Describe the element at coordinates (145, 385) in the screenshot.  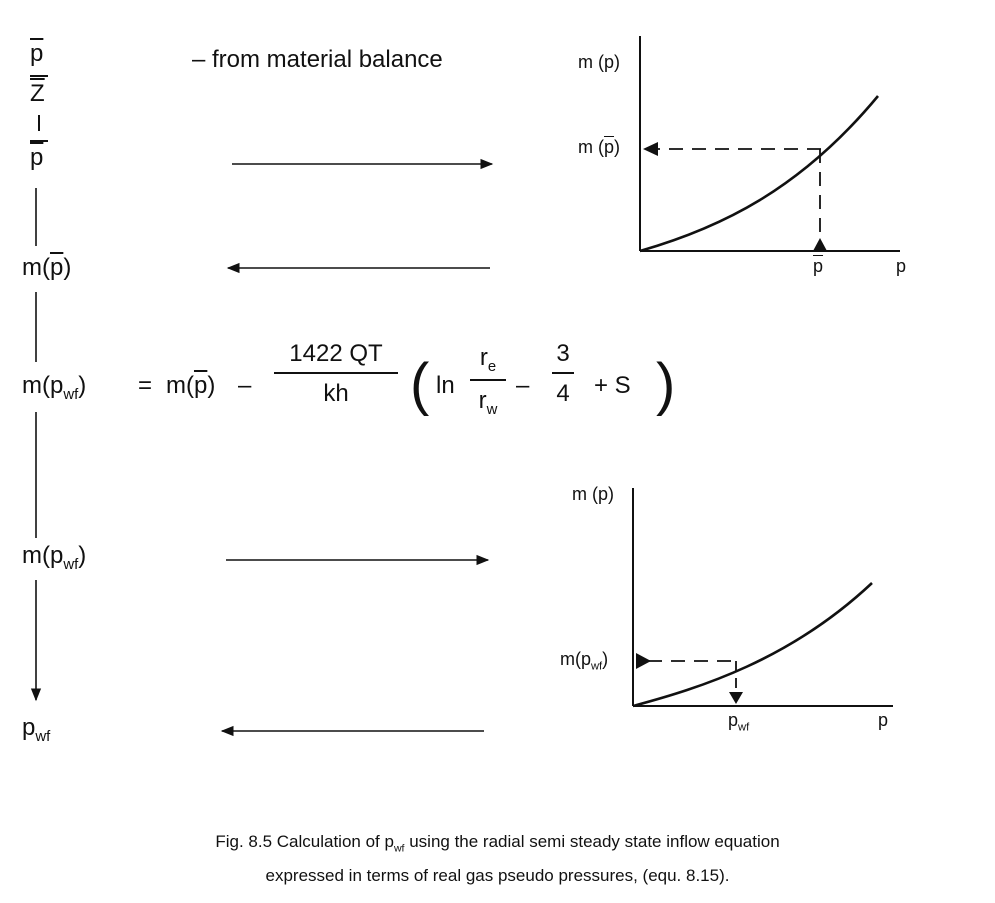
I see `equation-equals: =` at that location.